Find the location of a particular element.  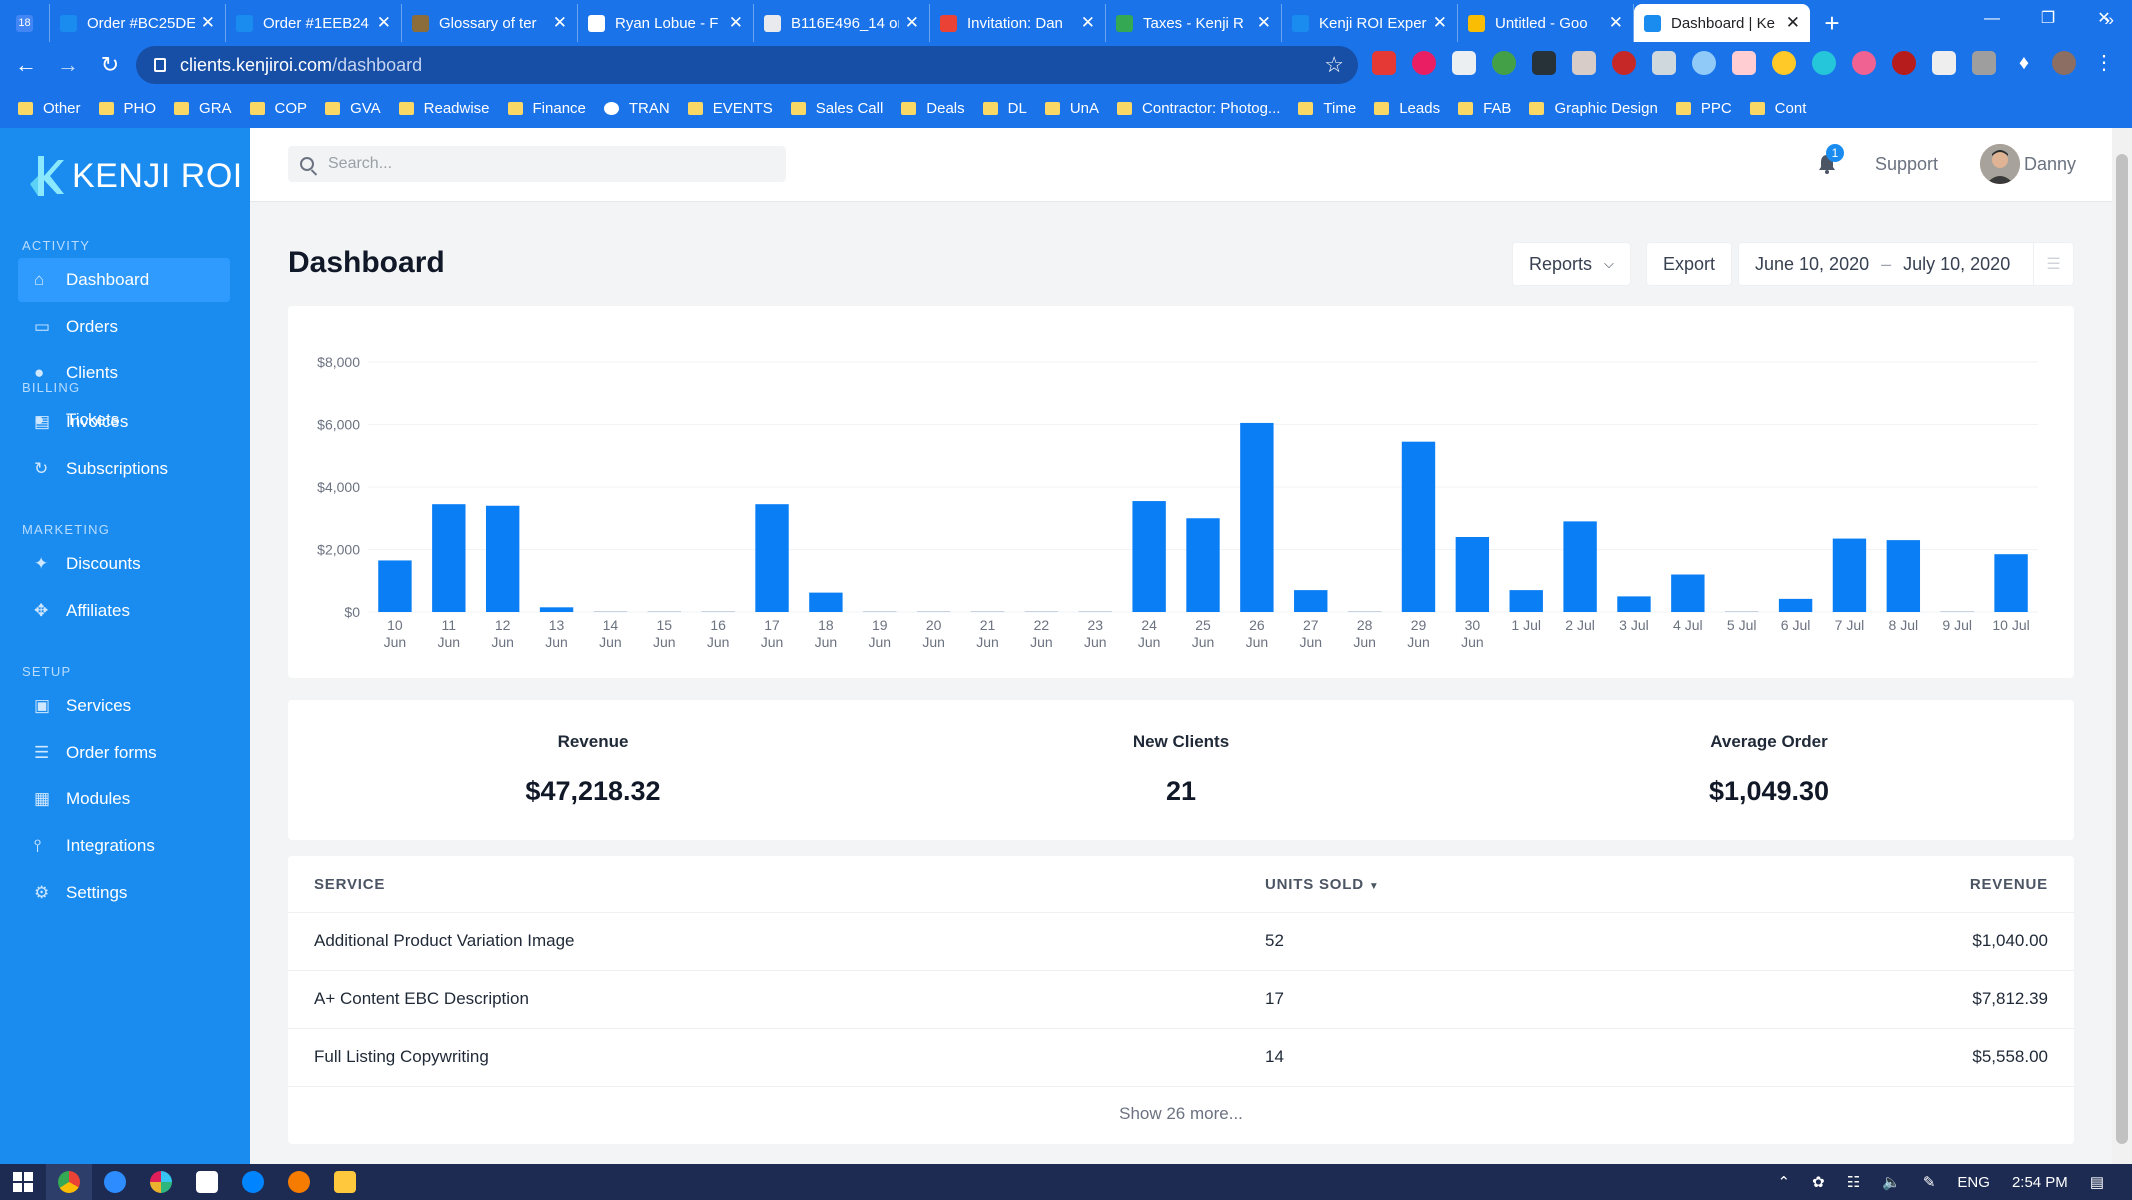

browser-tab: Taxes - Kenji R ✕ is located at coordinates (1194, 23).